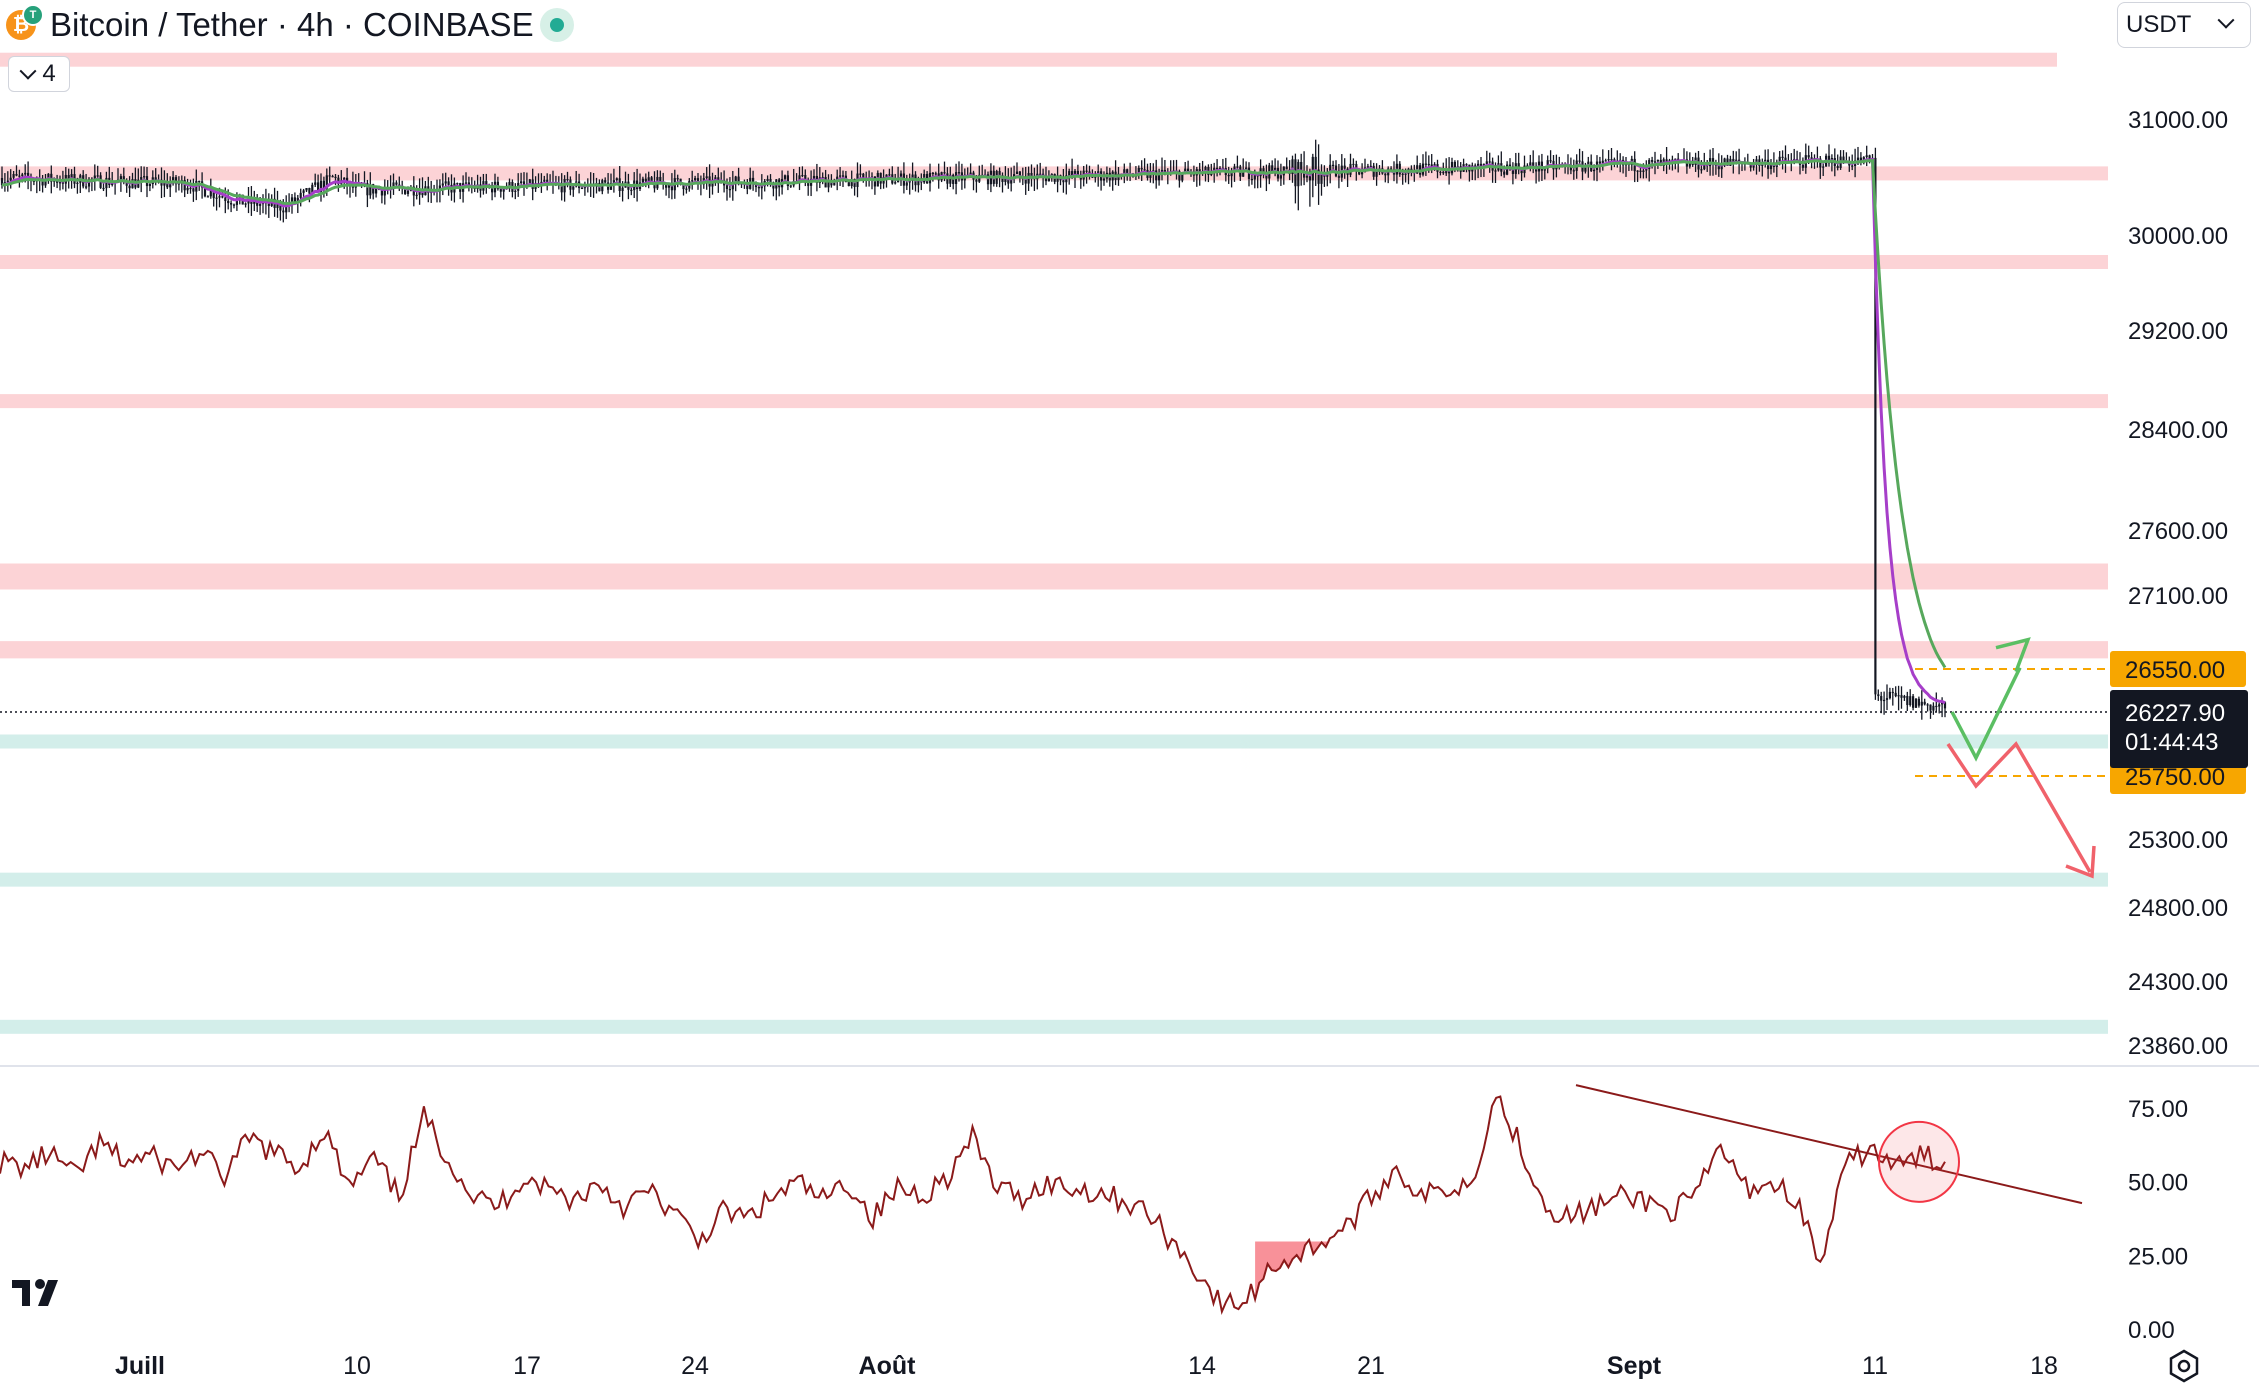 The image size is (2259, 1392). I want to click on symbol-title: Bitcoin / Tether · 4h · COINBASE, so click(292, 24).